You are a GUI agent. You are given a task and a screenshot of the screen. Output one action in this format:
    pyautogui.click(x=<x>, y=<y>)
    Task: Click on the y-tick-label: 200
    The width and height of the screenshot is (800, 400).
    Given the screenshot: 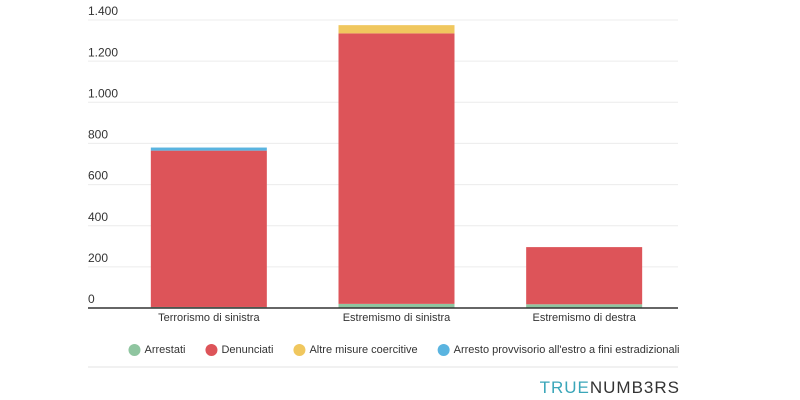 What is the action you would take?
    pyautogui.click(x=98, y=258)
    